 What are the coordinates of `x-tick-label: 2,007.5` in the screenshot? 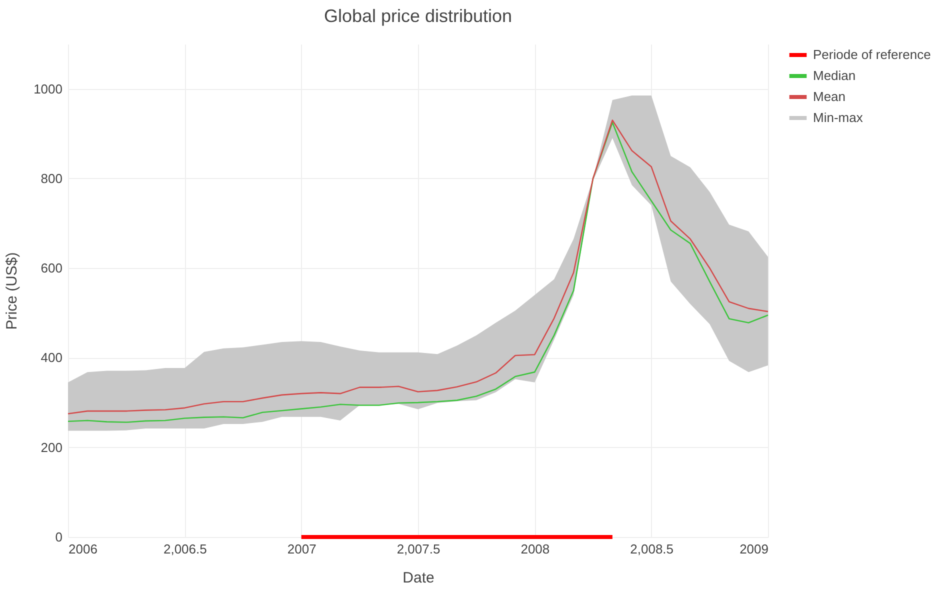 It's located at (418, 549).